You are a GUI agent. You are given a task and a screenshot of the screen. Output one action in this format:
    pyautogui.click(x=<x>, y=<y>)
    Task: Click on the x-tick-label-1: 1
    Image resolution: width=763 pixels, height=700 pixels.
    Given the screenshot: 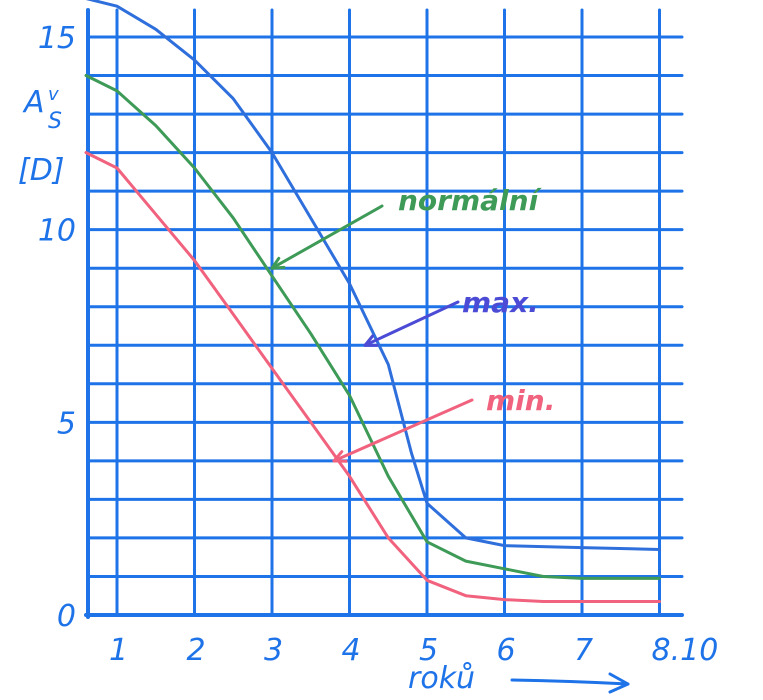 What is the action you would take?
    pyautogui.click(x=118, y=650)
    